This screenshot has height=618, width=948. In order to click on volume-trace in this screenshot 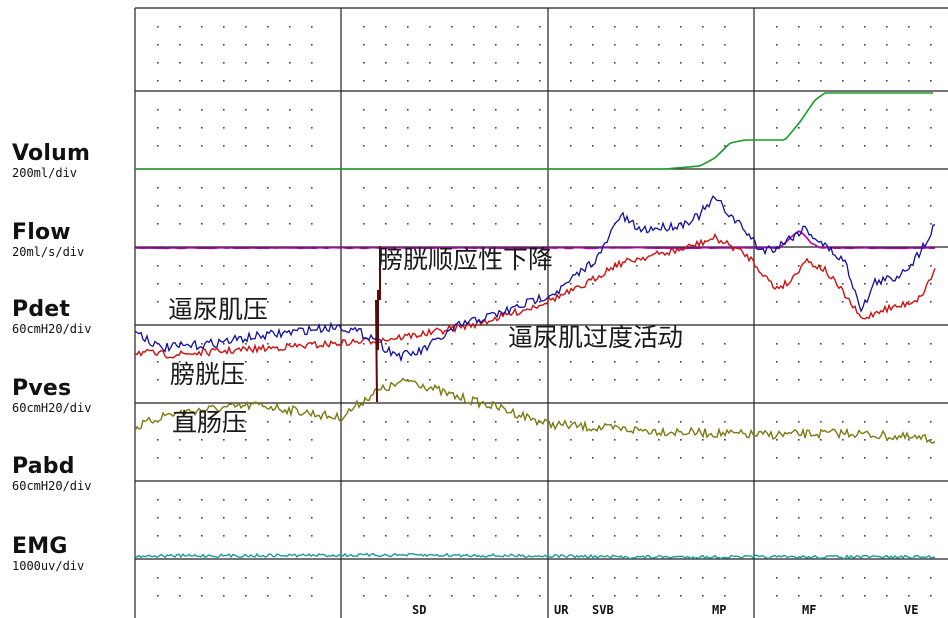, I will do `click(534, 131)`.